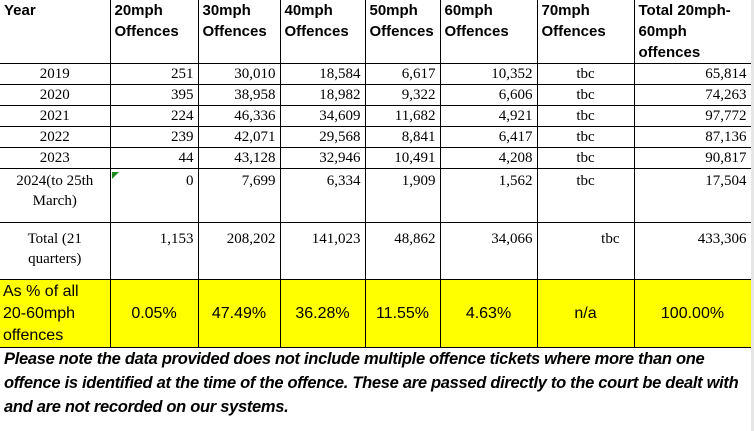 Image resolution: width=754 pixels, height=431 pixels. What do you see at coordinates (402, 116) in the screenshot?
I see `mph50-cell: 11,682` at bounding box center [402, 116].